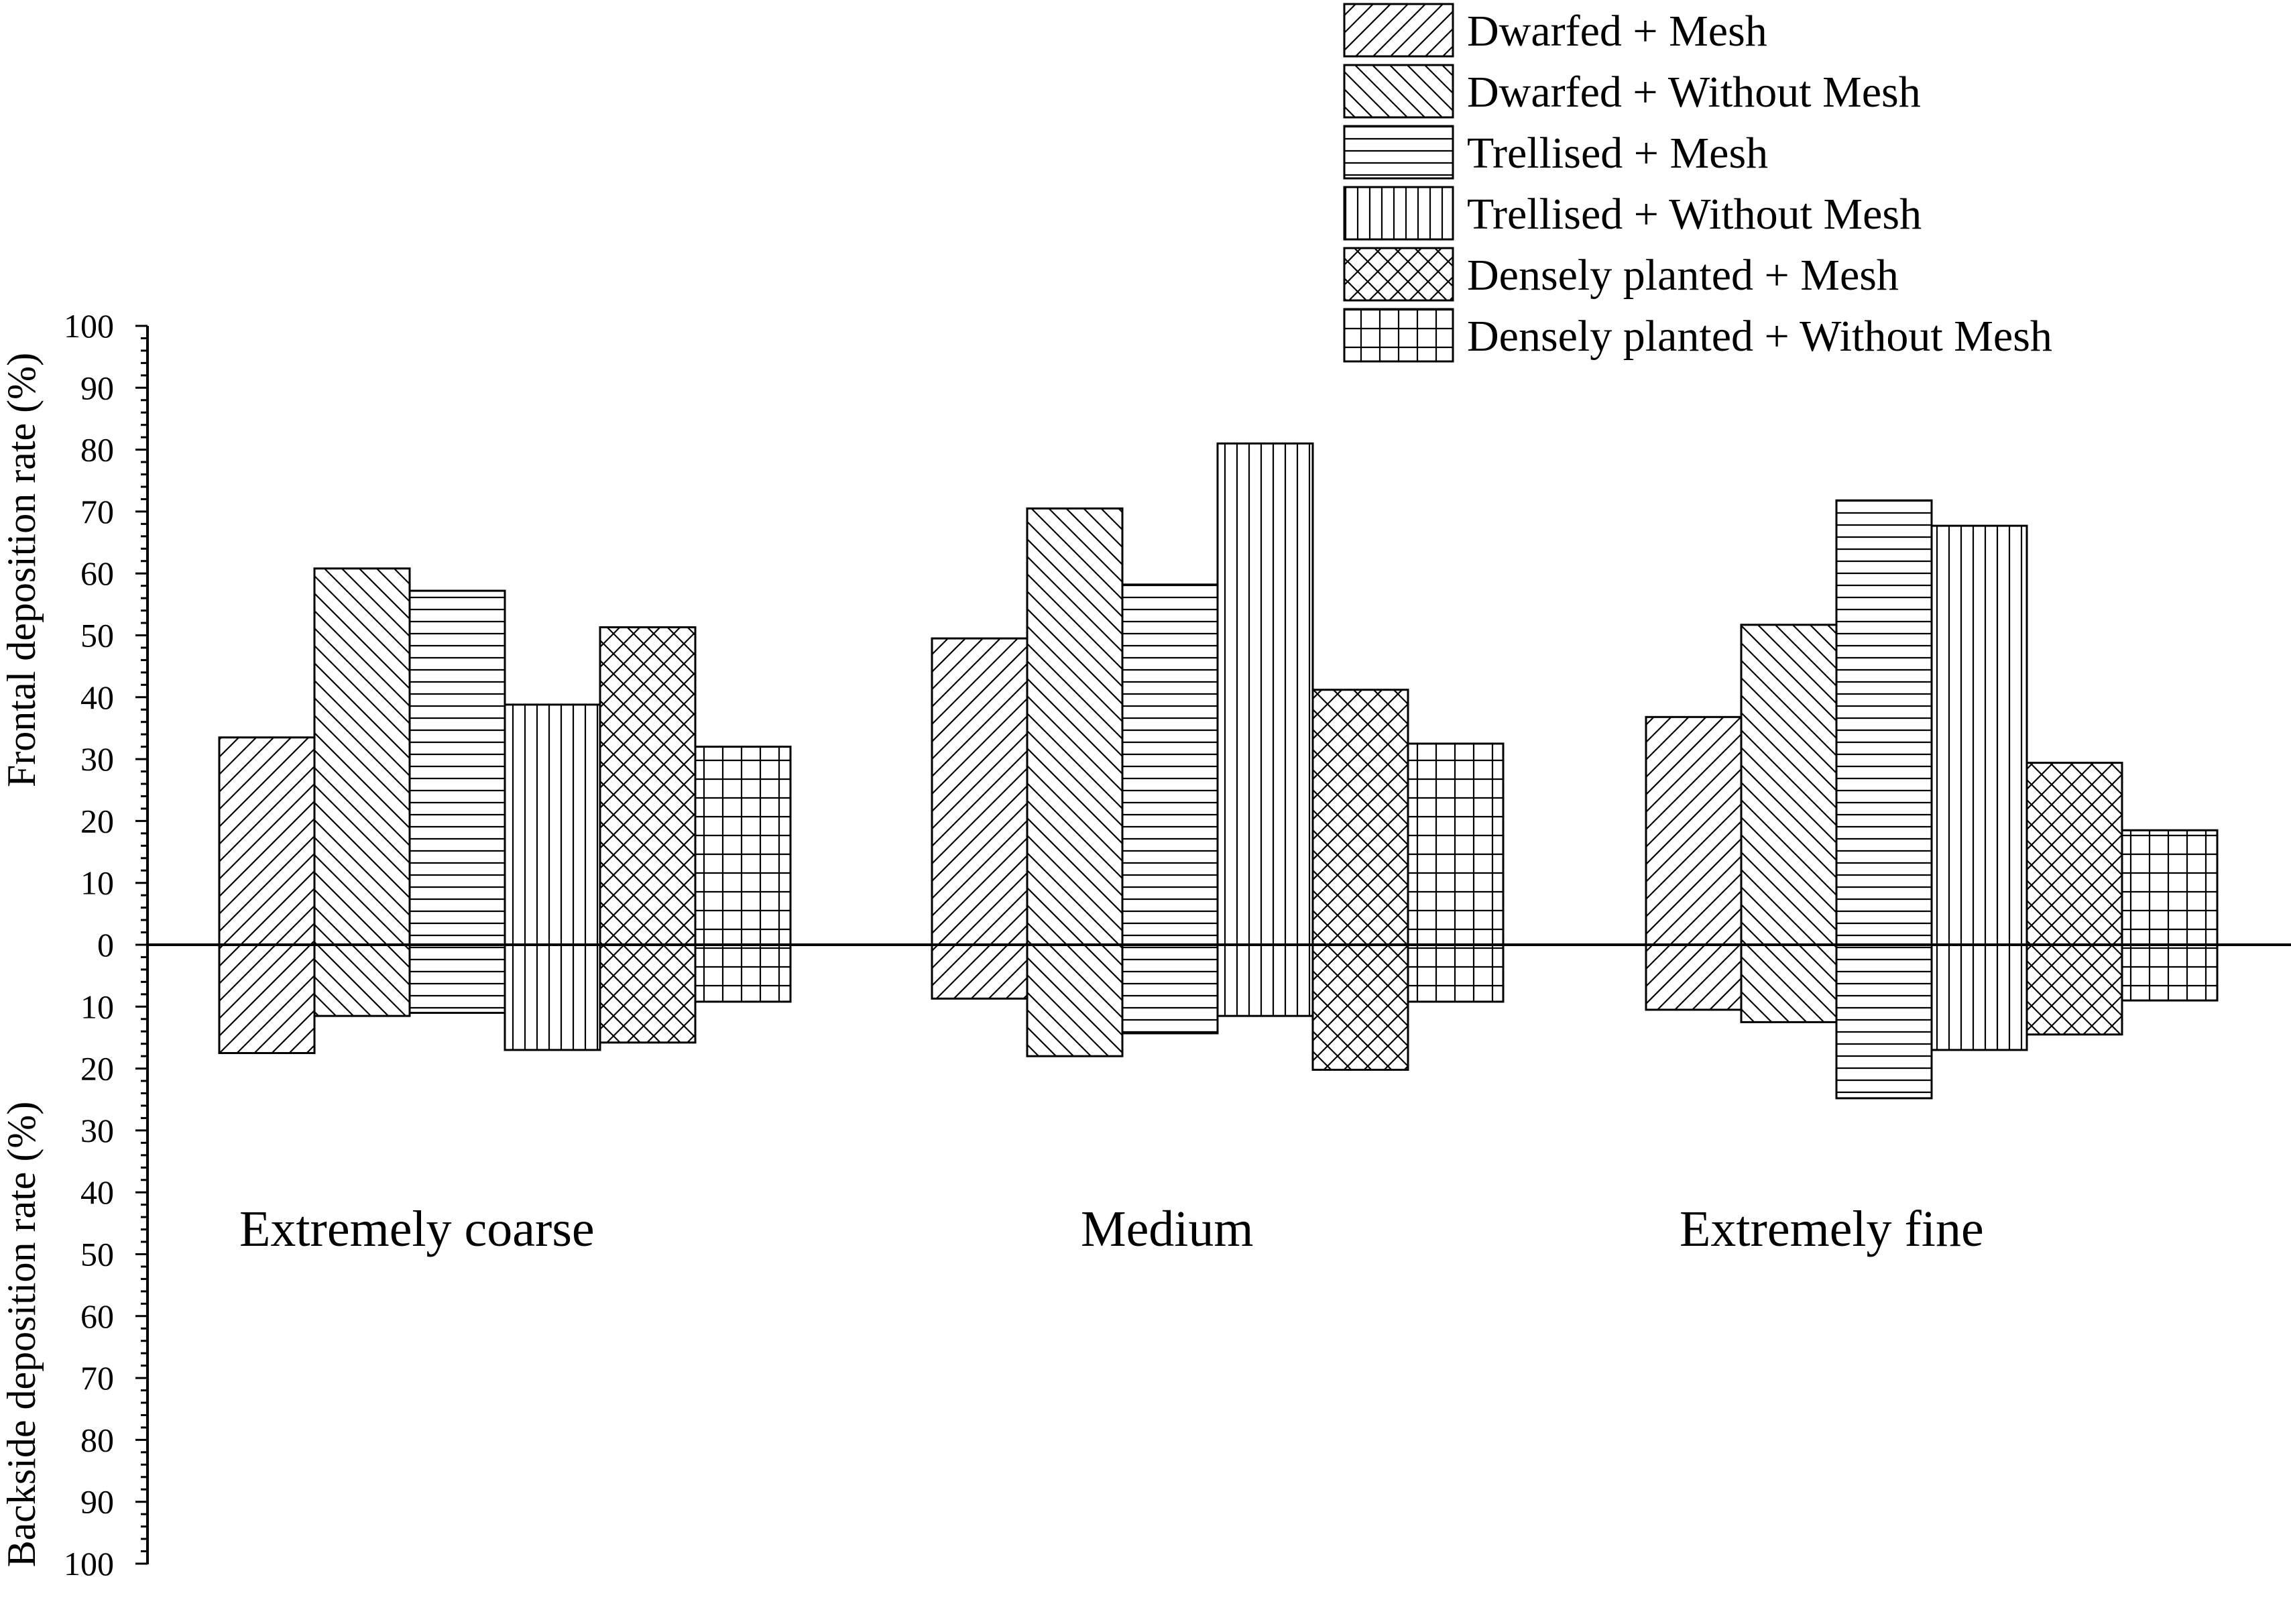 Image resolution: width=2291 pixels, height=1624 pixels. I want to click on y-tick-label-frontal: 10, so click(97, 883).